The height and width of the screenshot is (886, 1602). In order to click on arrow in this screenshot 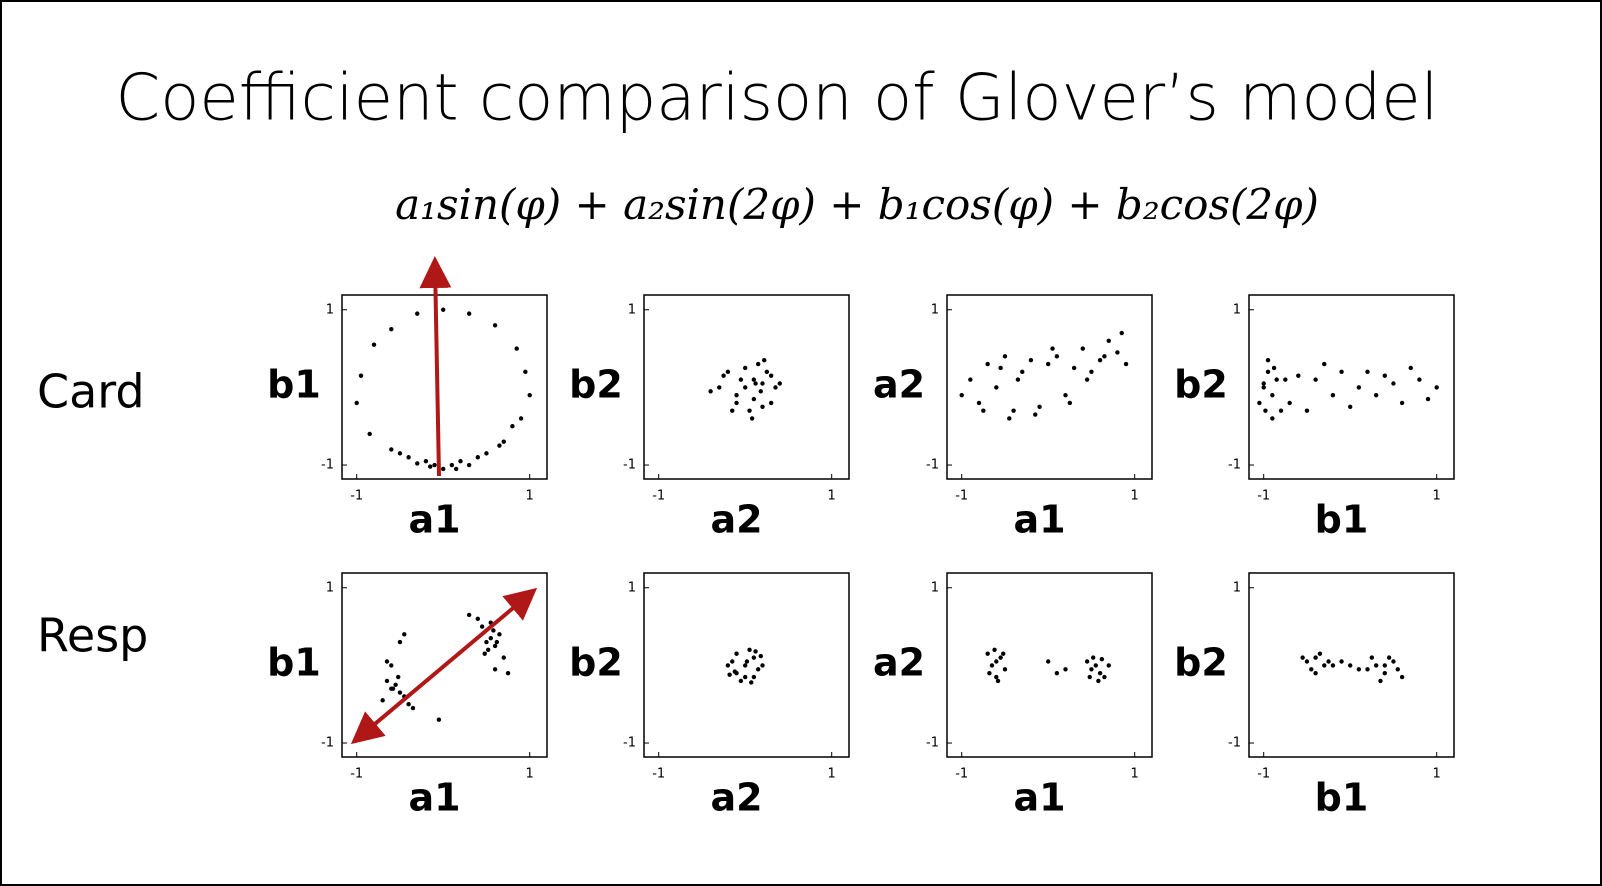, I will do `click(444, 666)`.